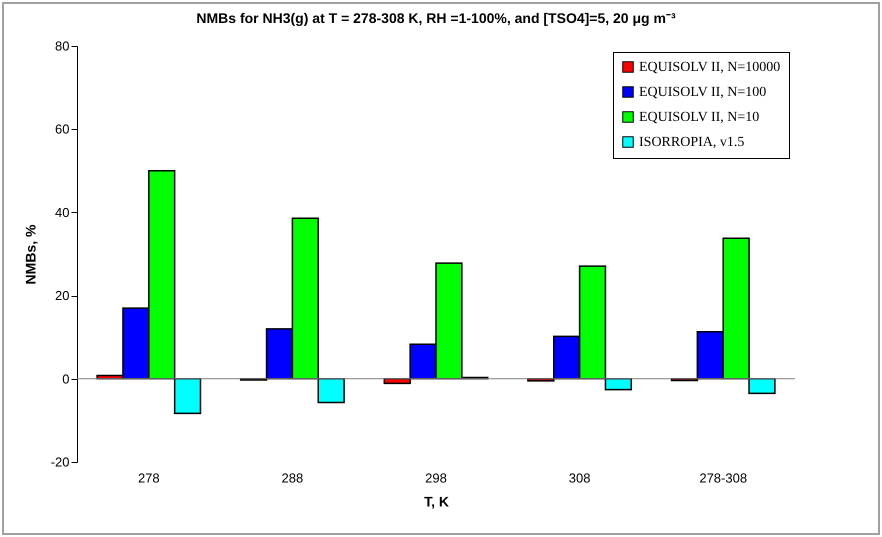 The width and height of the screenshot is (882, 537). What do you see at coordinates (62, 46) in the screenshot?
I see `y-tick-label: 80` at bounding box center [62, 46].